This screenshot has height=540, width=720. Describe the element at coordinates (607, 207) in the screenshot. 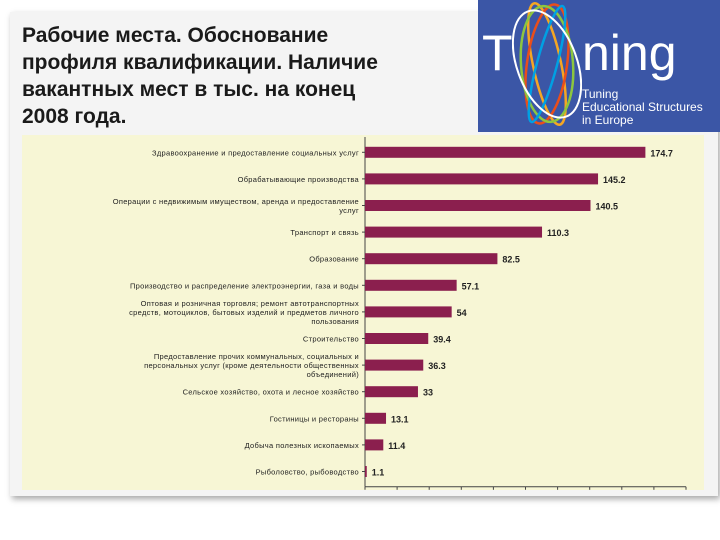

I see `bar-value-label: 140.5` at that location.